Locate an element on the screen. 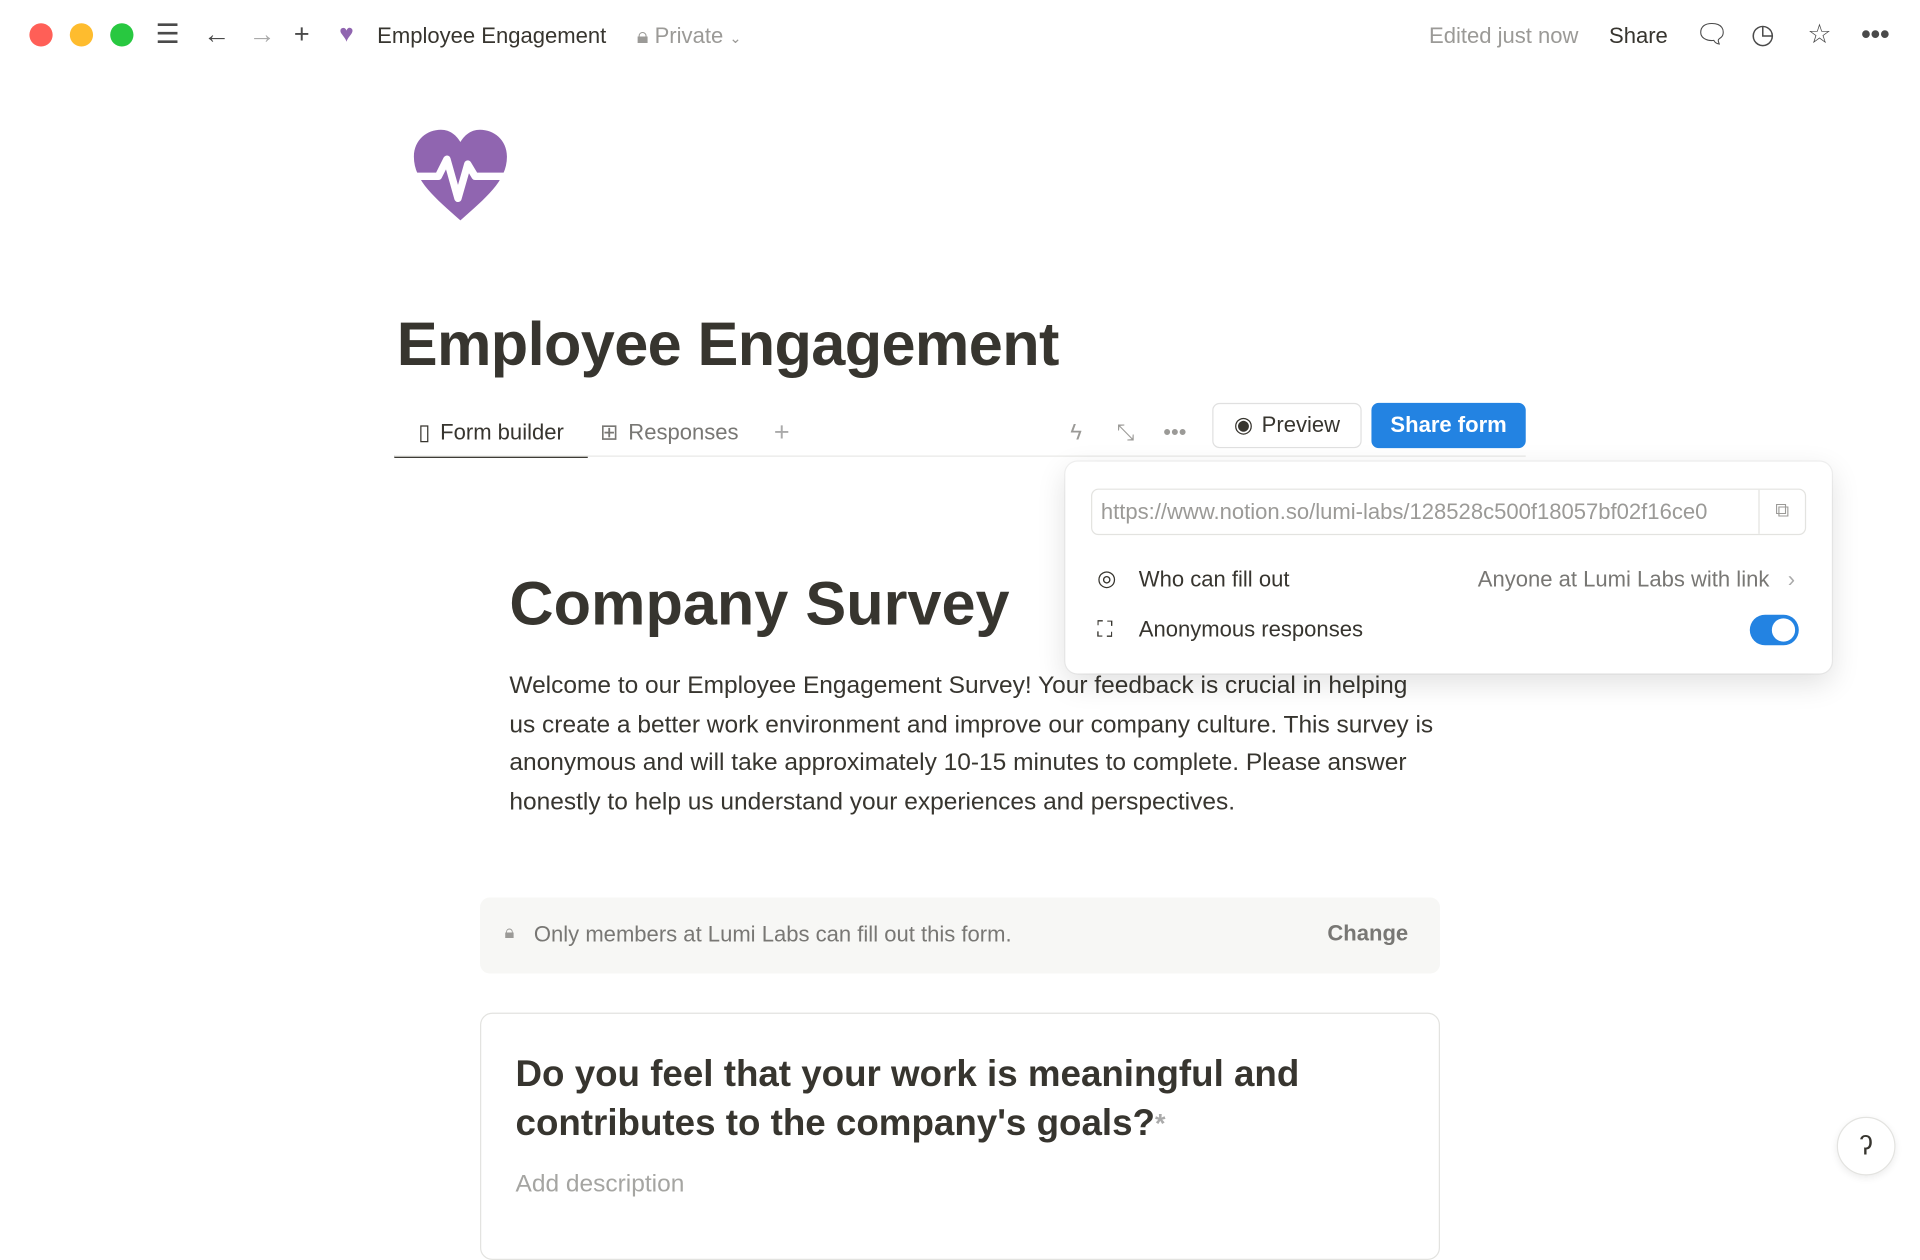  more-options-icon: ••• is located at coordinates (1175, 431).